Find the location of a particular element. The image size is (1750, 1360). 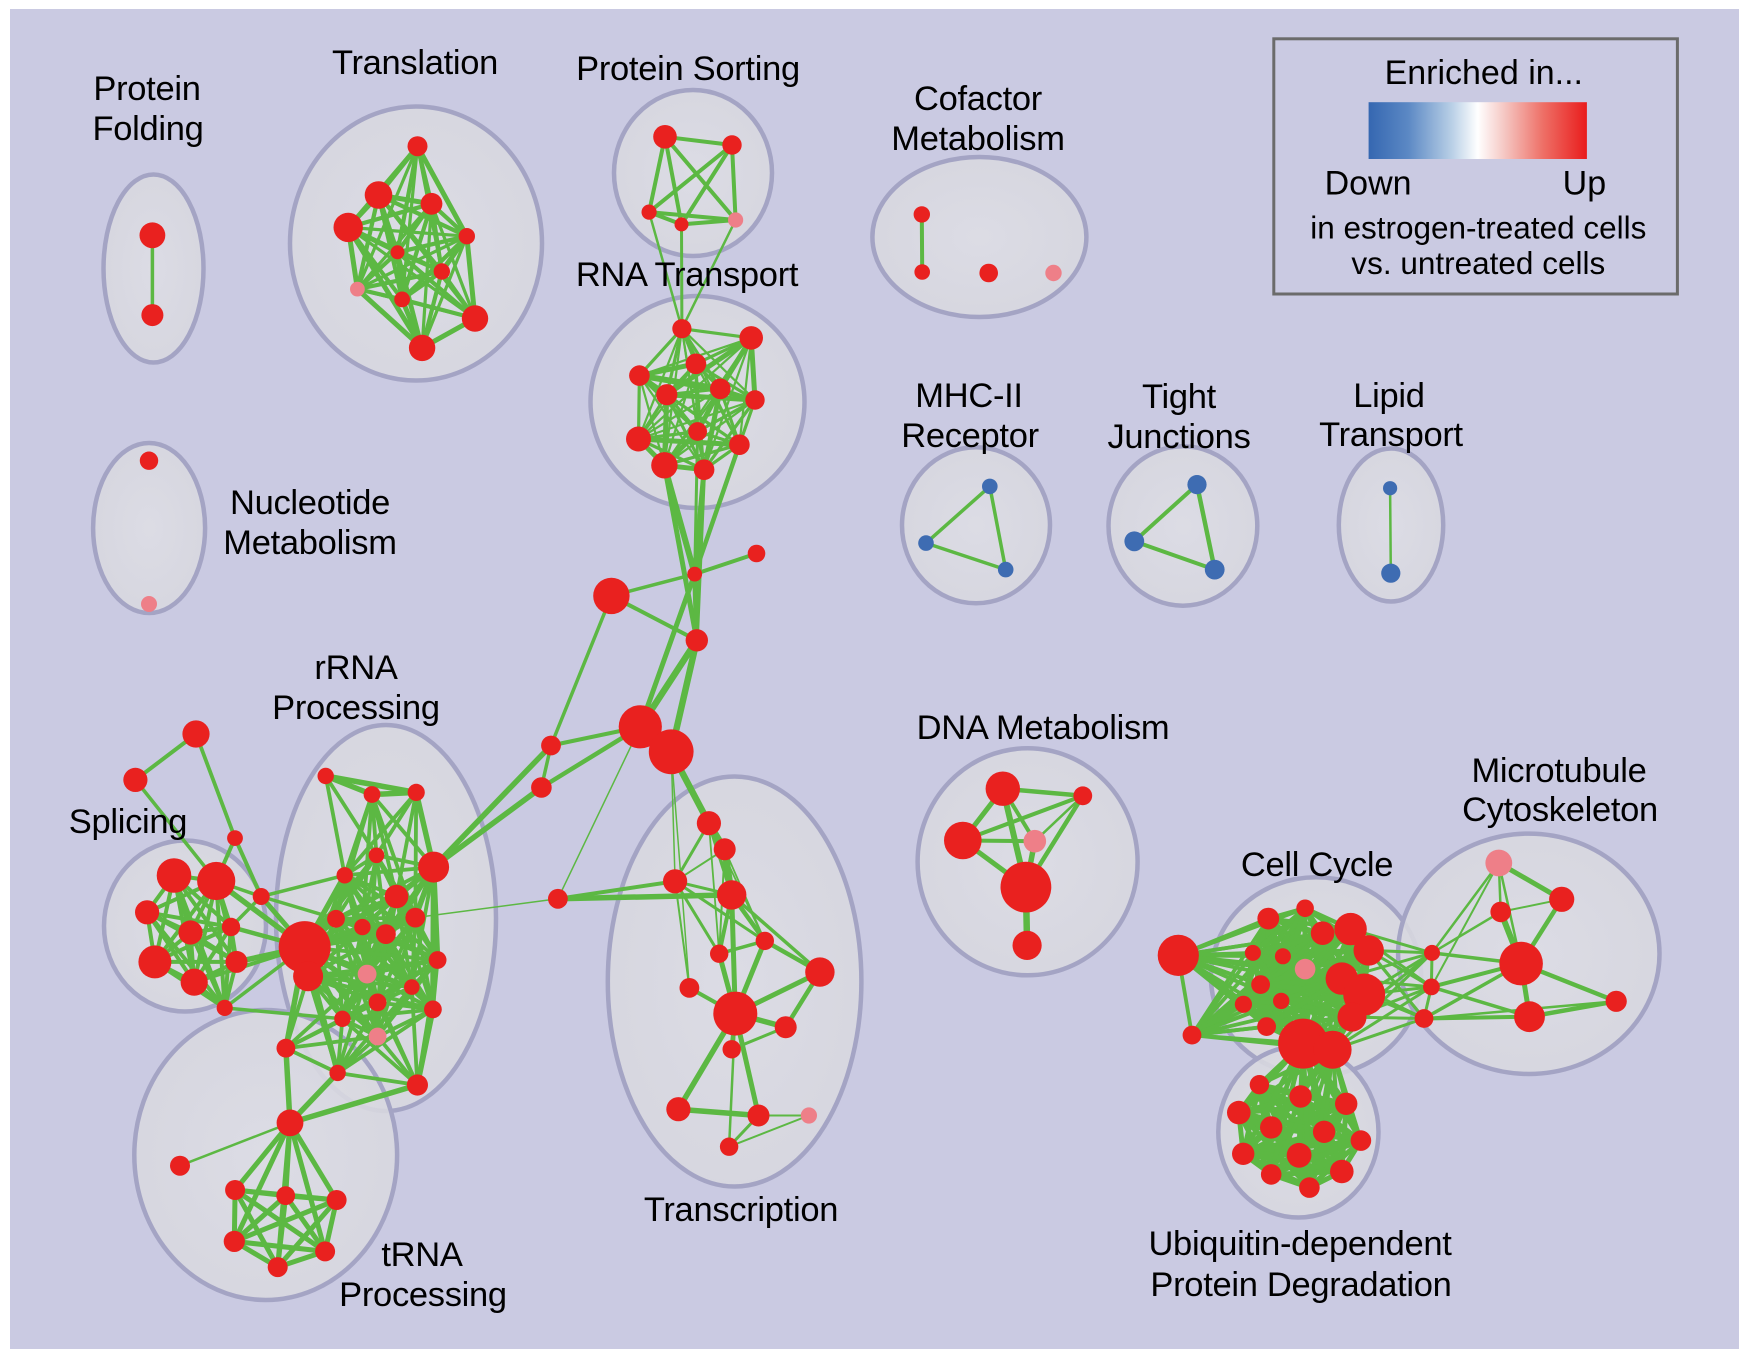

svg-text: Microtubule is located at coordinates (1558, 771).